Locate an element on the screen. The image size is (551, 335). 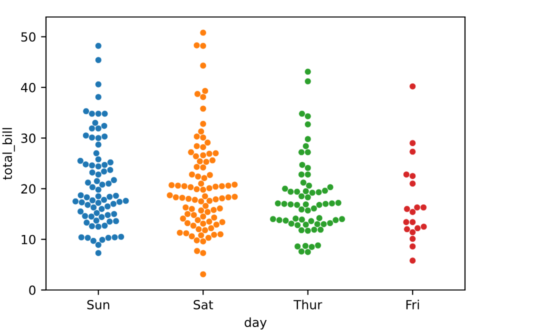
x-tick-label: Fri is located at coordinates (412, 305).